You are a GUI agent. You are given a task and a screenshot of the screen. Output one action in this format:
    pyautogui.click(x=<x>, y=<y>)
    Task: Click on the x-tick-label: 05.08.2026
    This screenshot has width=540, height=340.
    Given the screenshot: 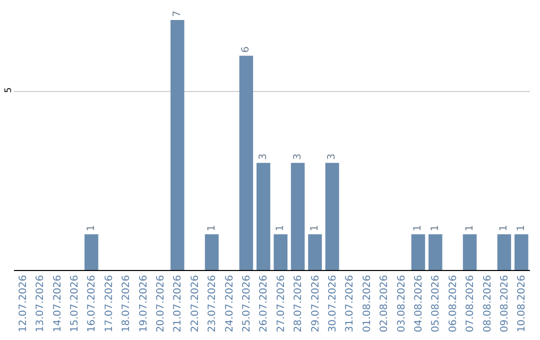 What is the action you would take?
    pyautogui.click(x=436, y=303)
    